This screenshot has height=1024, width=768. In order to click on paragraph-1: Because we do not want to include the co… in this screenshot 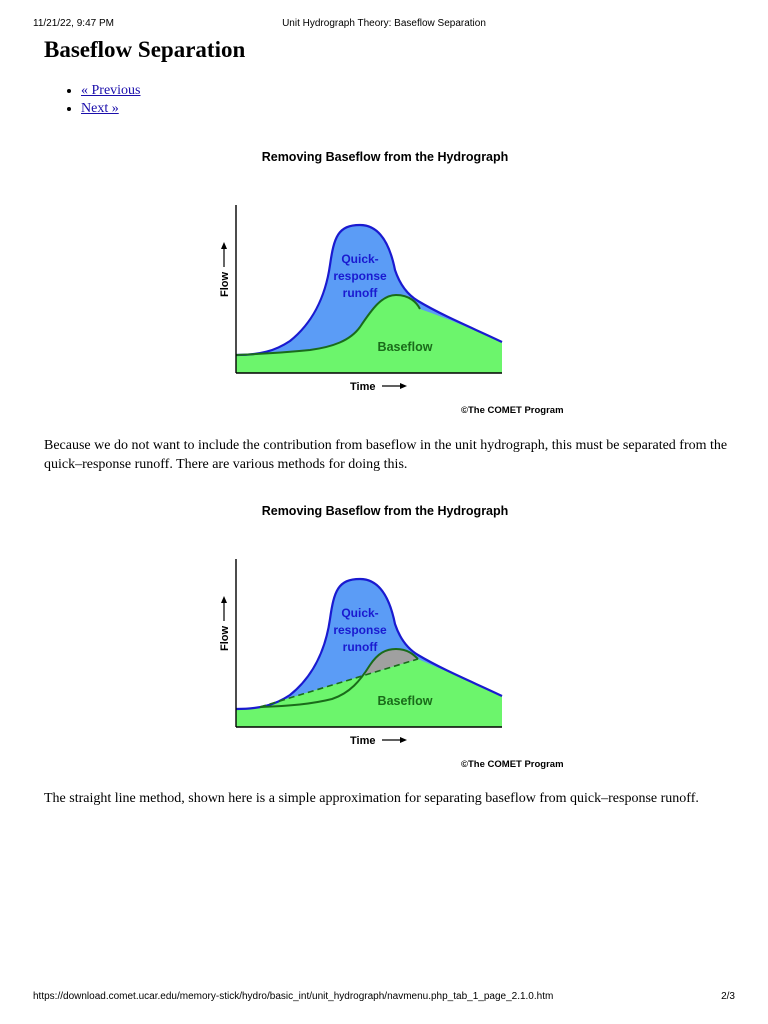, I will do `click(386, 455)`.